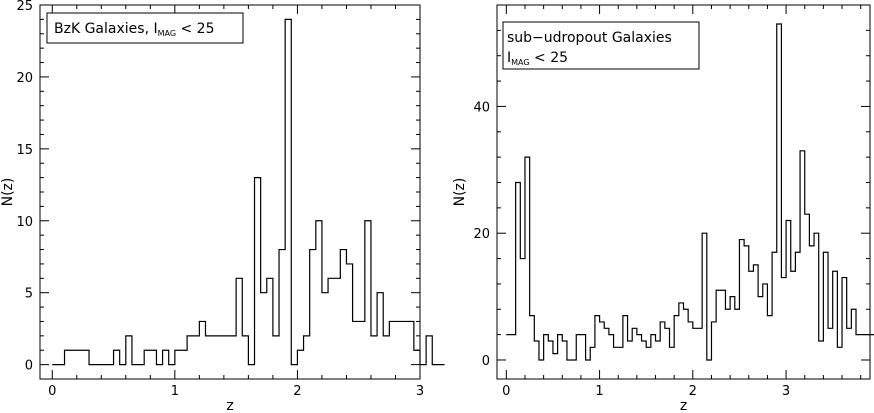 This screenshot has width=874, height=413. I want to click on legend-label-line2: IMAG < 25, so click(537, 58).